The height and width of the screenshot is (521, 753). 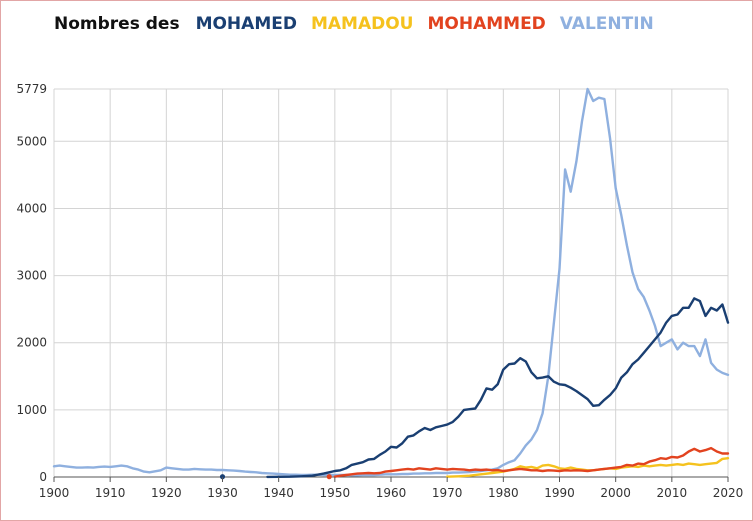 What do you see at coordinates (222, 493) in the screenshot?
I see `x-tick-label: 1930` at bounding box center [222, 493].